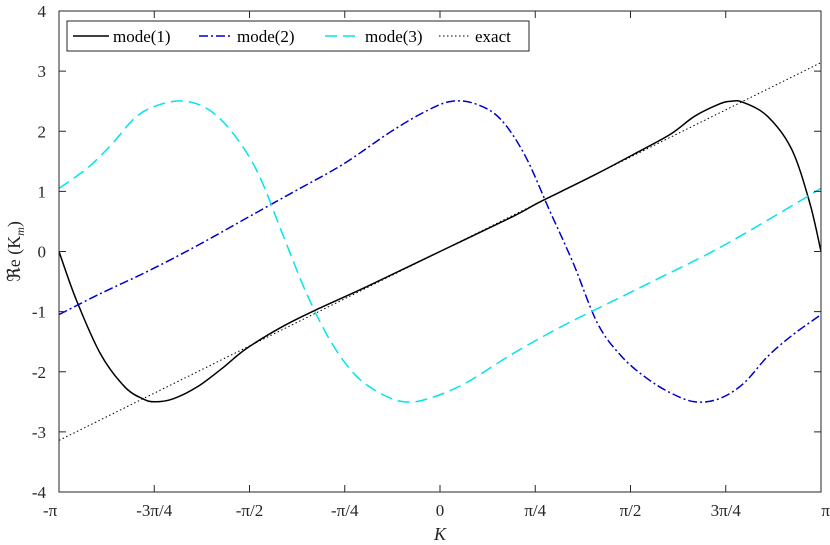 The width and height of the screenshot is (830, 545). I want to click on y-tick-label: -4, so click(39, 492).